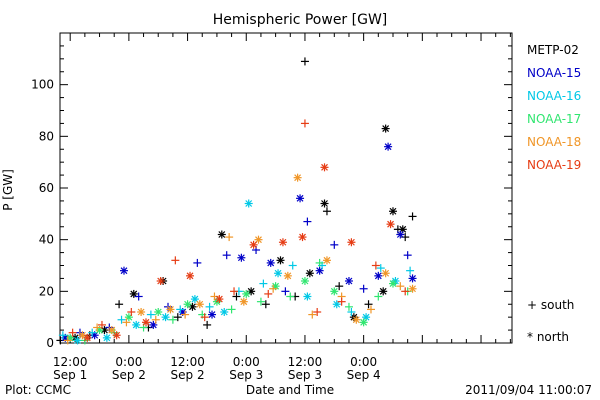 Image resolution: width=600 pixels, height=400 pixels. What do you see at coordinates (554, 165) in the screenshot?
I see `legend-item: NOAA-19` at bounding box center [554, 165].